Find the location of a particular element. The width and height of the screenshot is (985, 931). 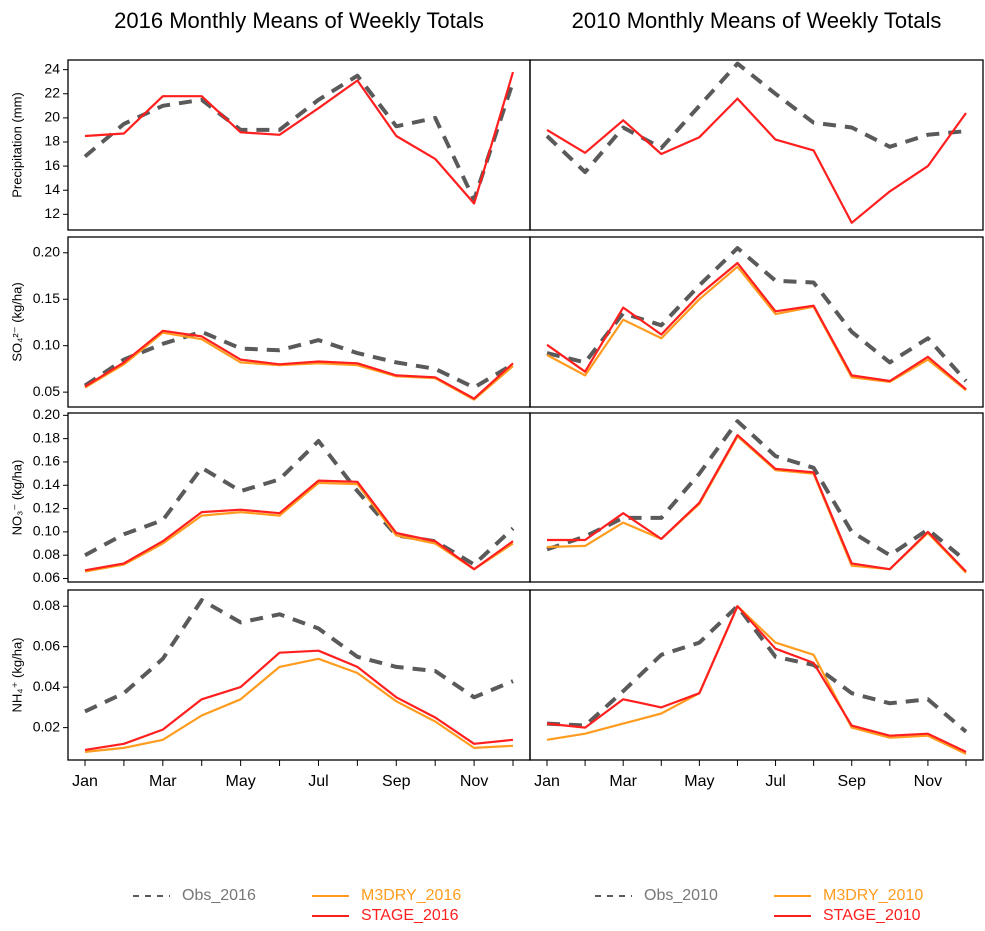

y-tick-label: 22 is located at coordinates (52, 92).